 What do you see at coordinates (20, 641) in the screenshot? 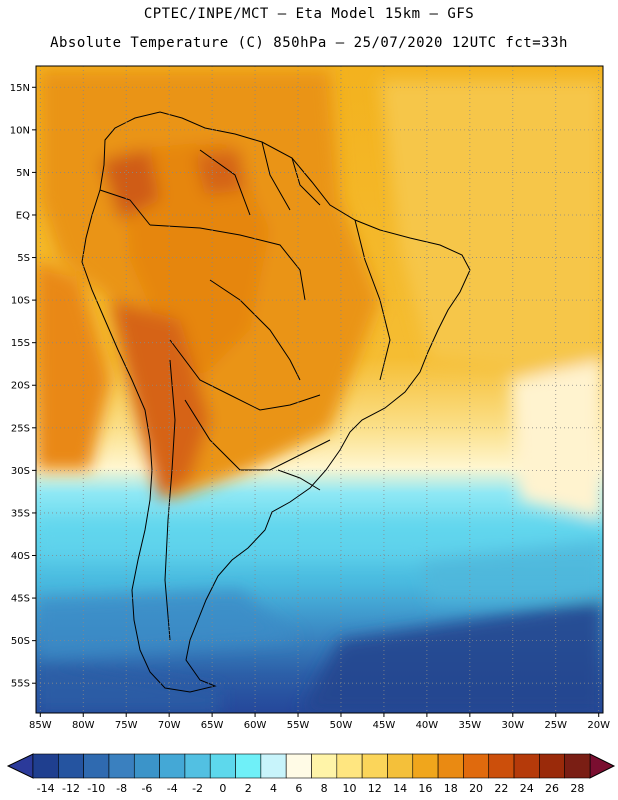
I see `lat-tick-label: 50S` at bounding box center [20, 641].